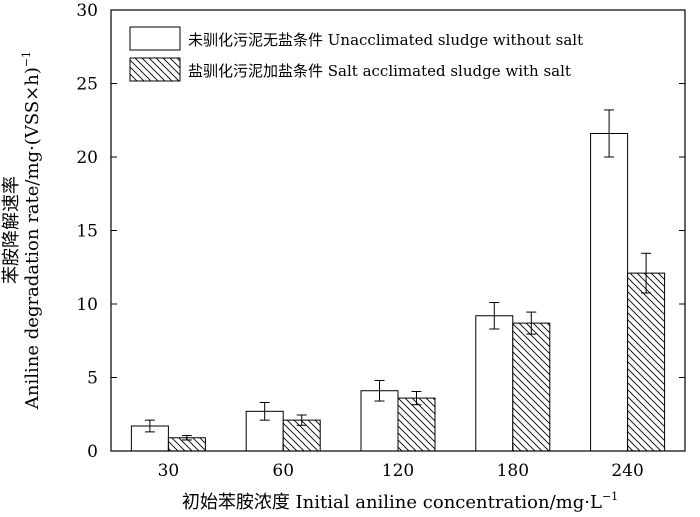  Describe the element at coordinates (87, 232) in the screenshot. I see `y-tick-label-15: 15` at that location.